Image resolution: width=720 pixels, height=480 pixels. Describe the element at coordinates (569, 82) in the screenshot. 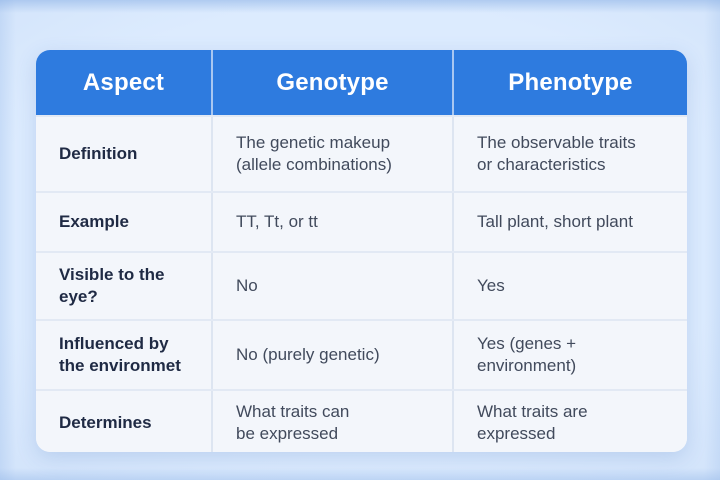

I see `header-cell-phenotype: Phenotype` at that location.